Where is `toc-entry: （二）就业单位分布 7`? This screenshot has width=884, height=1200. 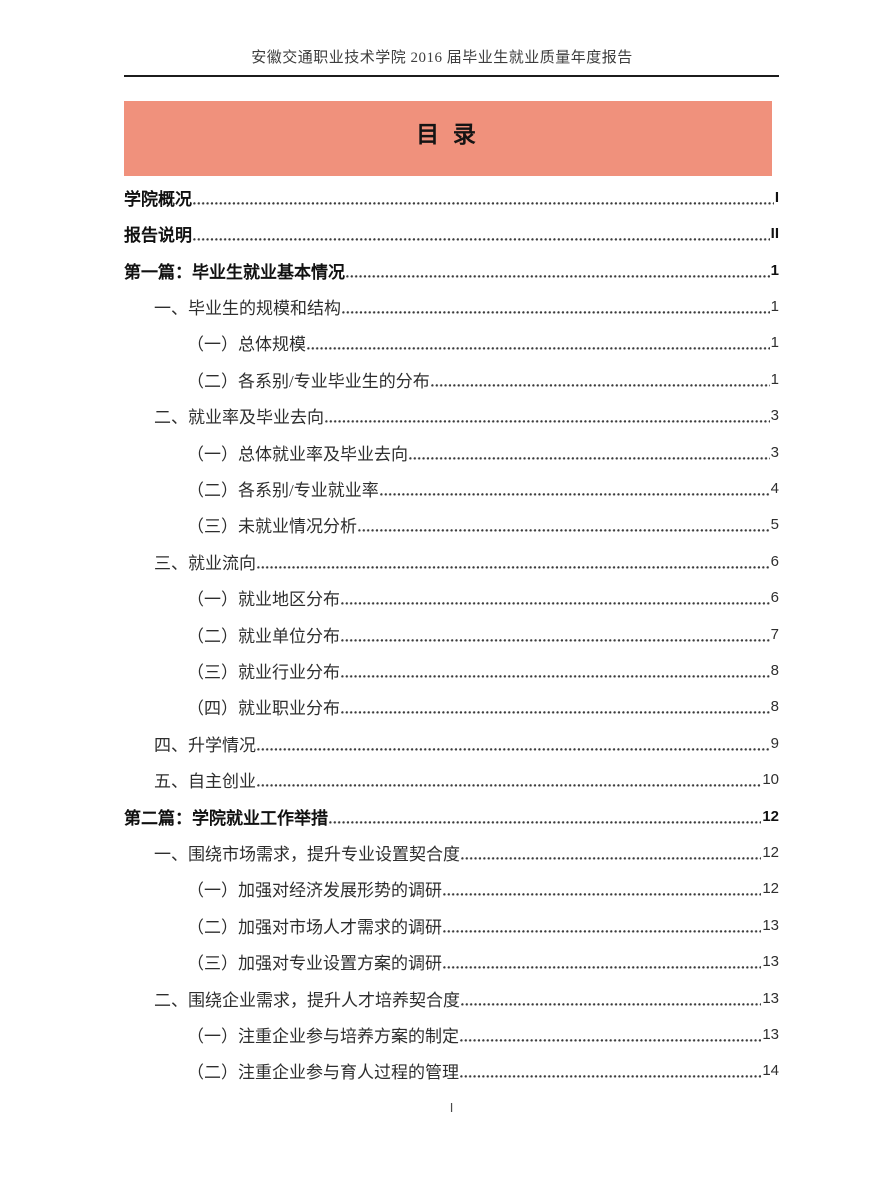 toc-entry: （二）就业单位分布 7 is located at coordinates (451, 634).